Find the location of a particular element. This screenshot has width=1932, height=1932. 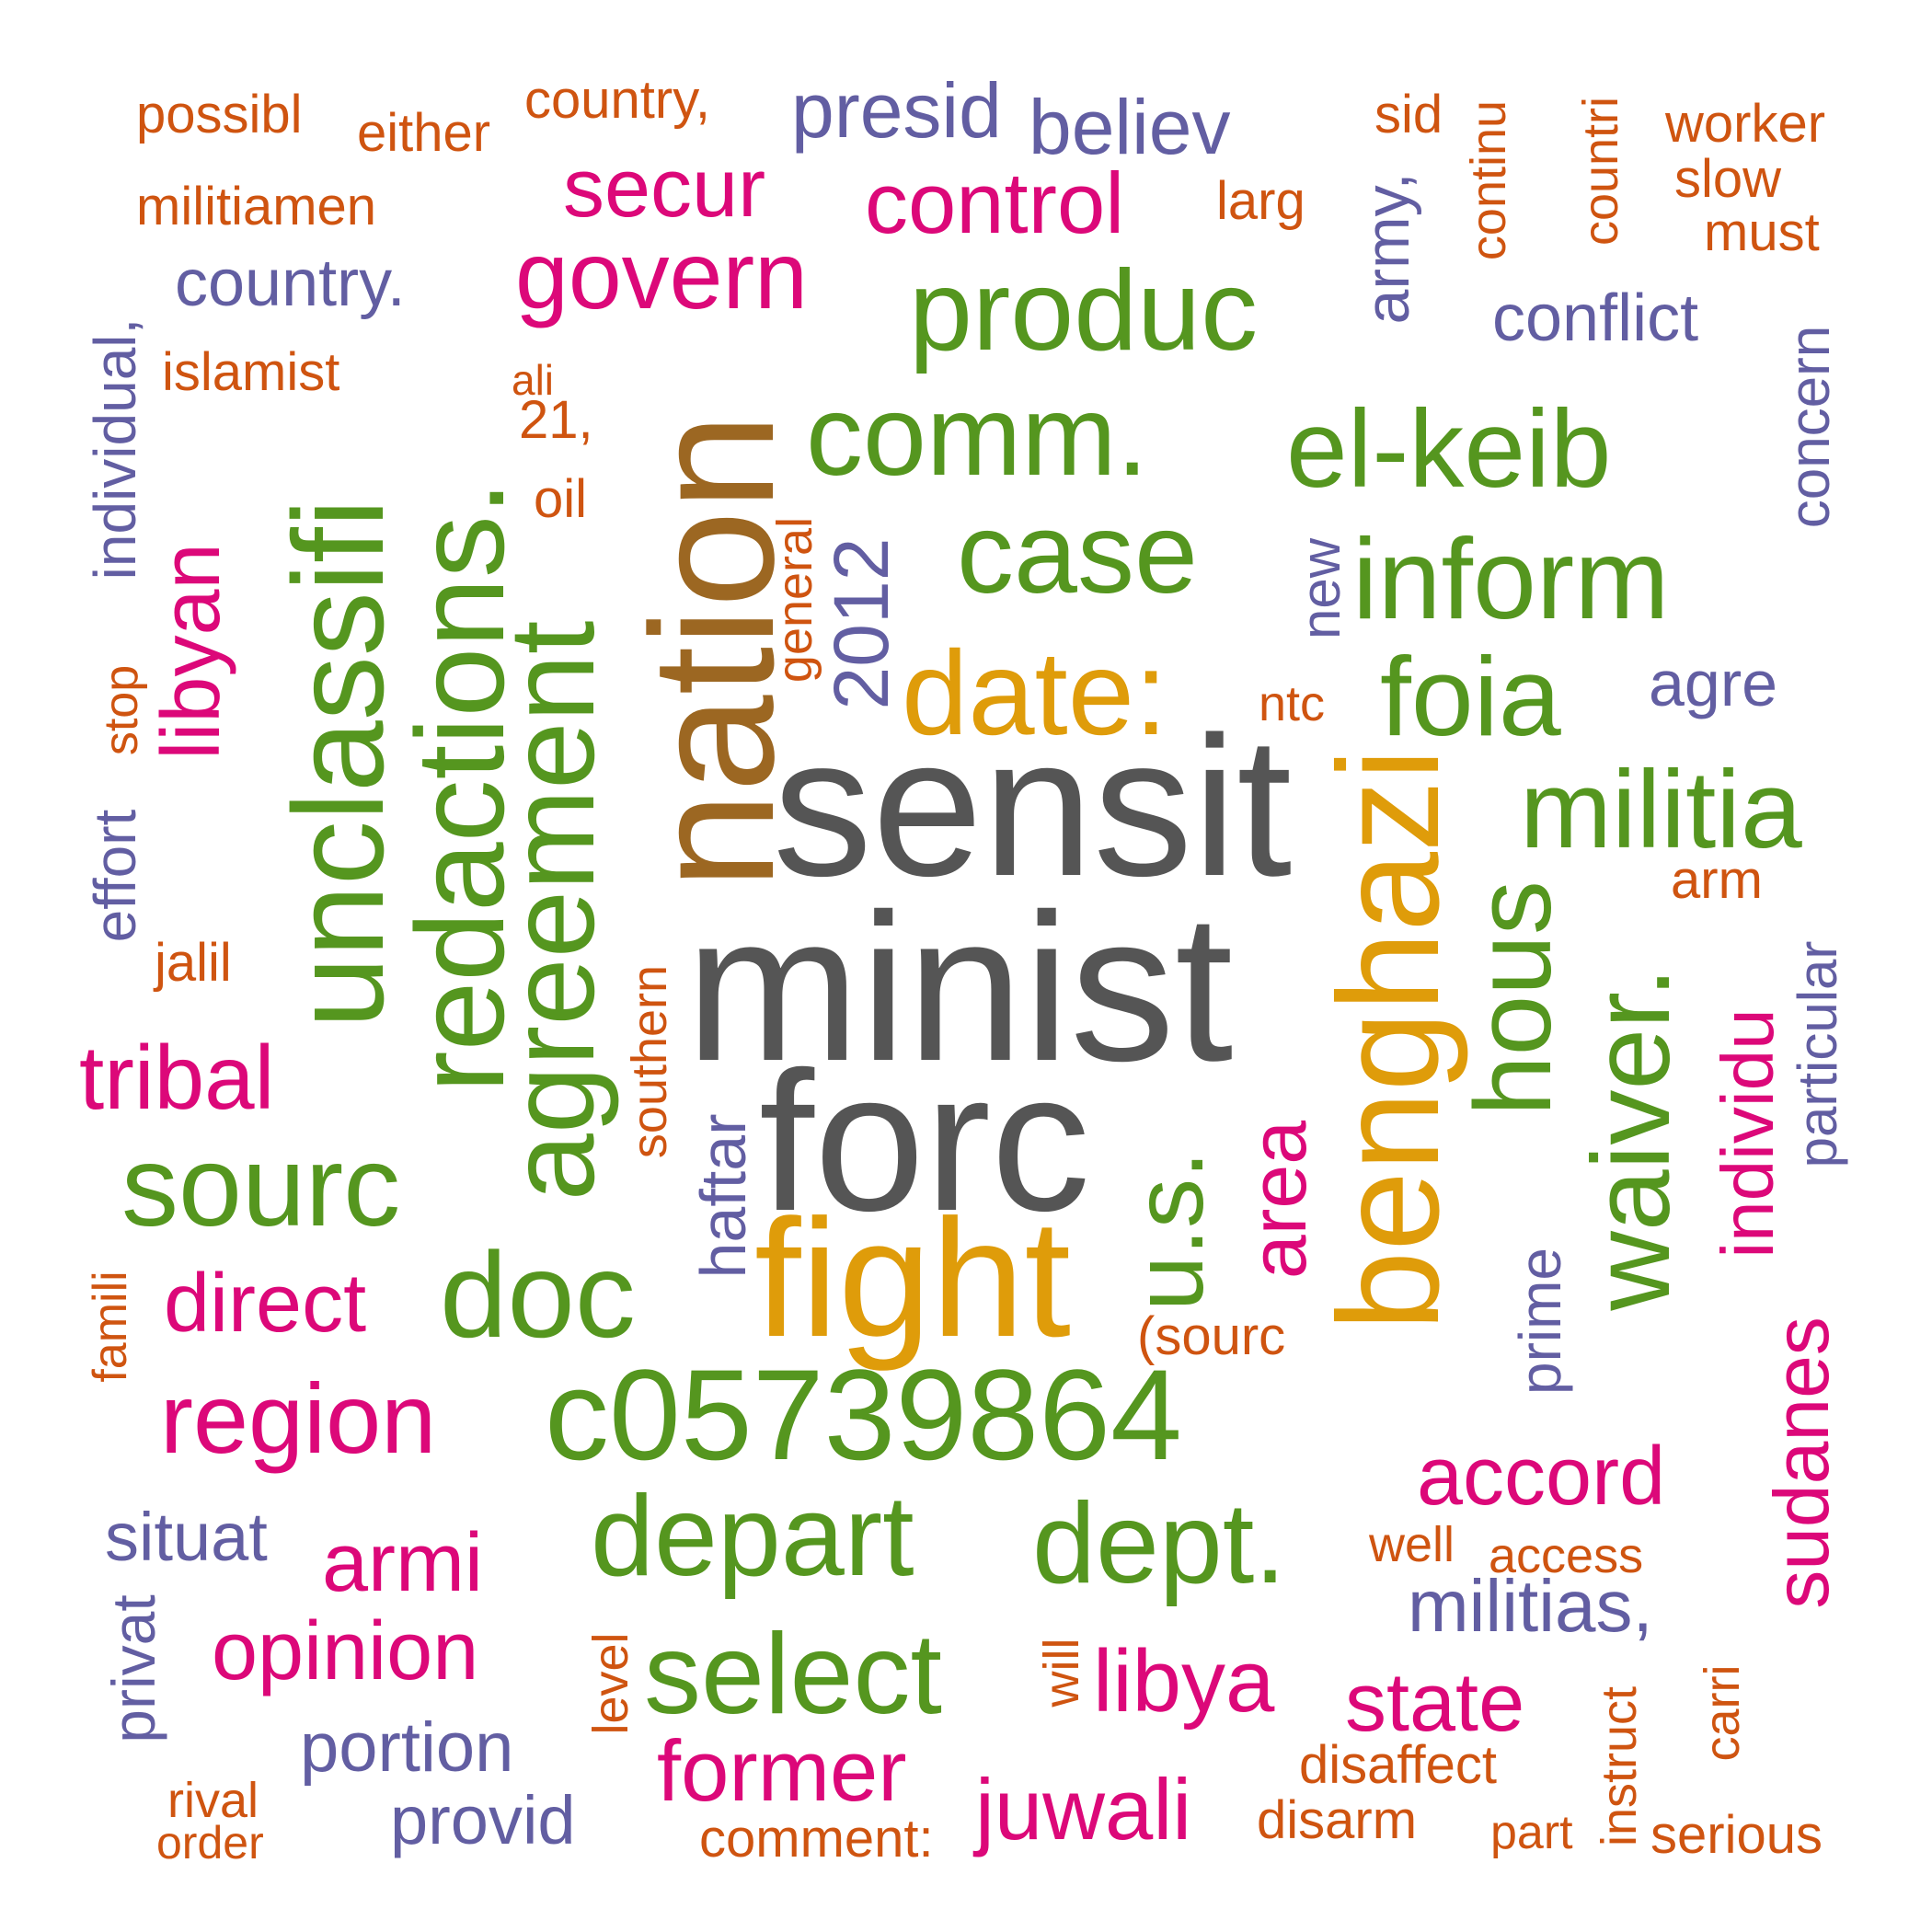

word-forc: forc is located at coordinates (925, 1140).